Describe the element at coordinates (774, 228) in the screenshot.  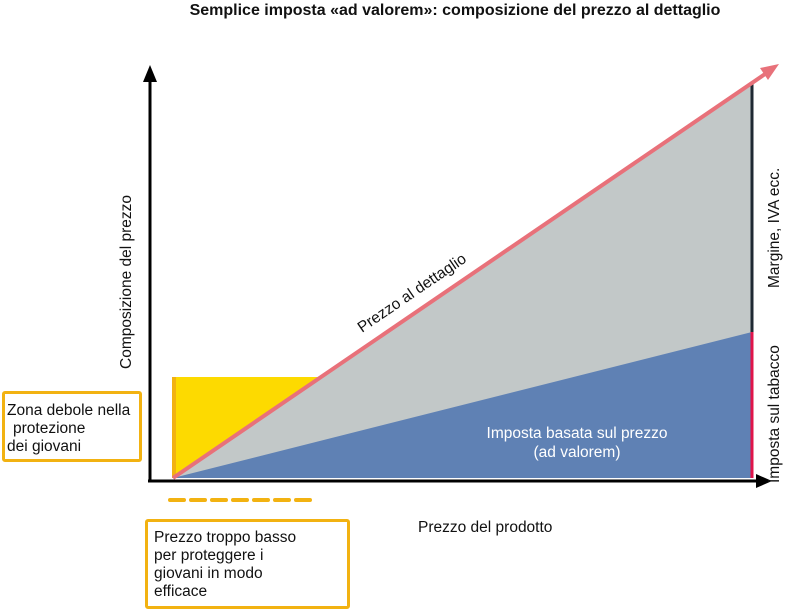
I see `margin-label: Margine, IVA ecc.` at that location.